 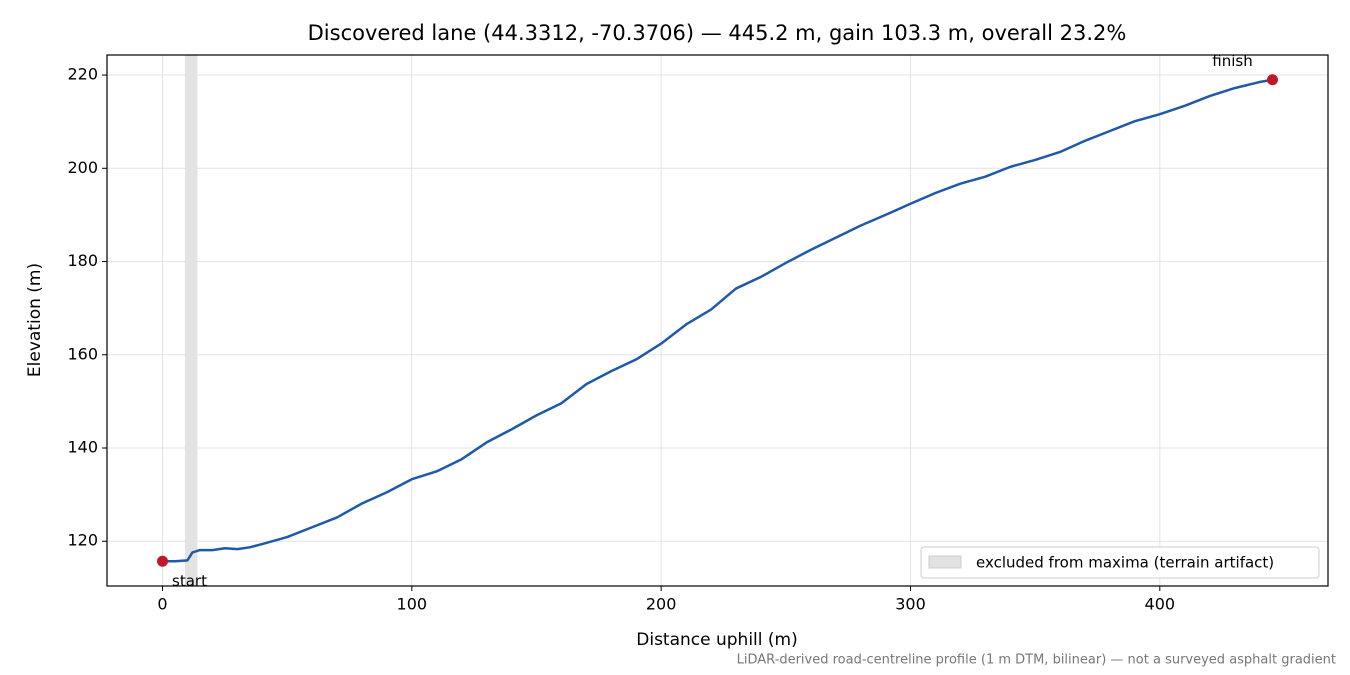 What do you see at coordinates (82, 260) in the screenshot?
I see `y-tick-label: 180` at bounding box center [82, 260].